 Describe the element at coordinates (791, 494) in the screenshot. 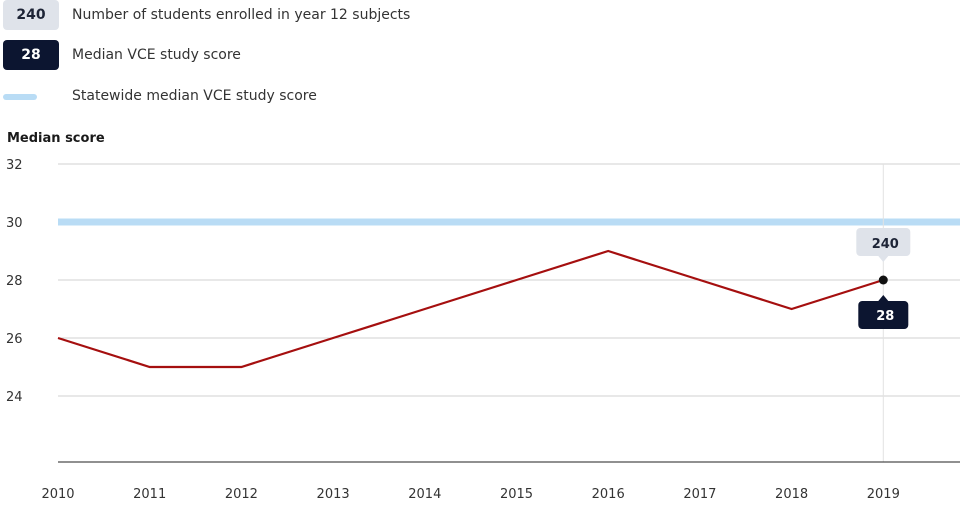

I see `x-tick-label: 2018` at that location.